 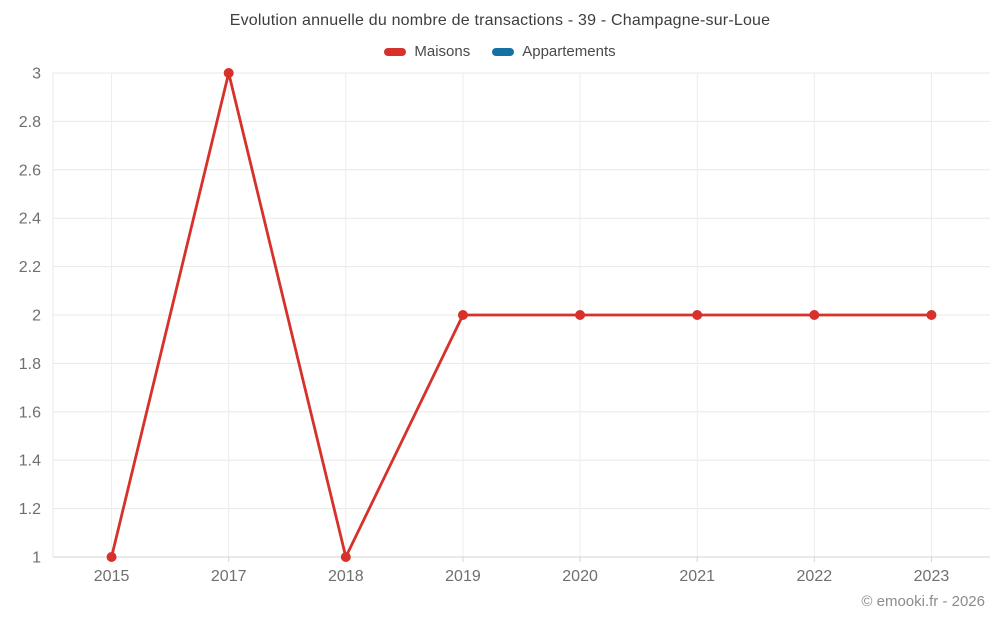 I want to click on data-point-maisons-2020, so click(x=580, y=315).